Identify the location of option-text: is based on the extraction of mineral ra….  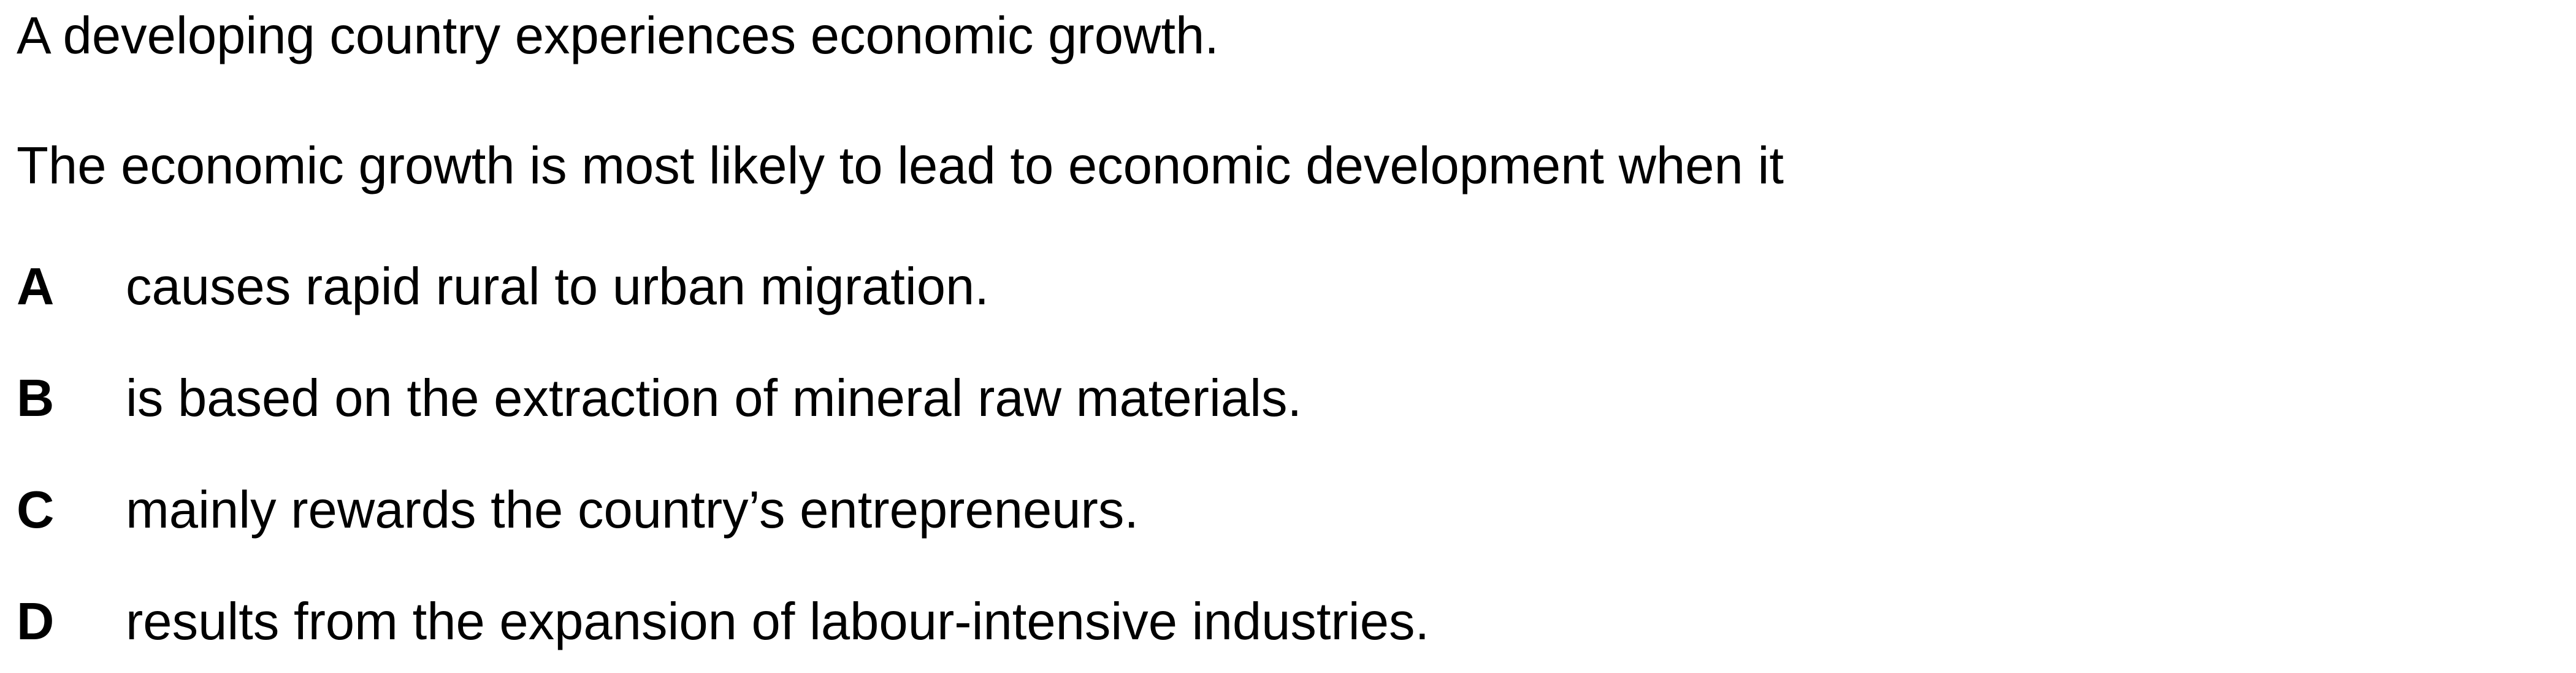
(714, 399).